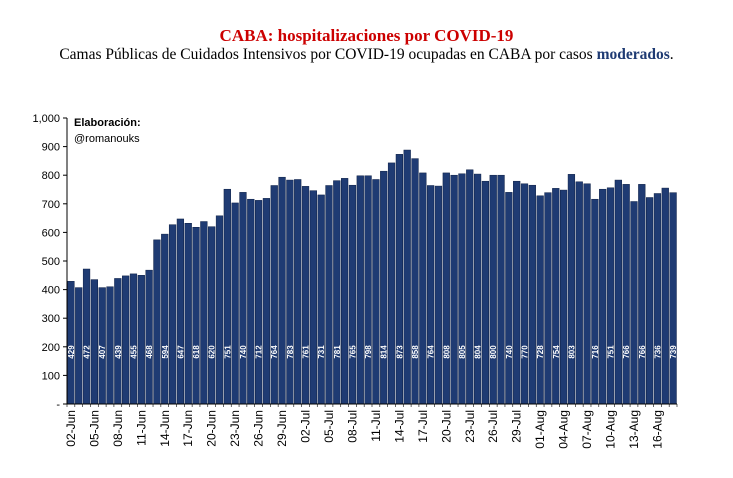  What do you see at coordinates (415, 352) in the screenshot?
I see `data-label: 858` at bounding box center [415, 352].